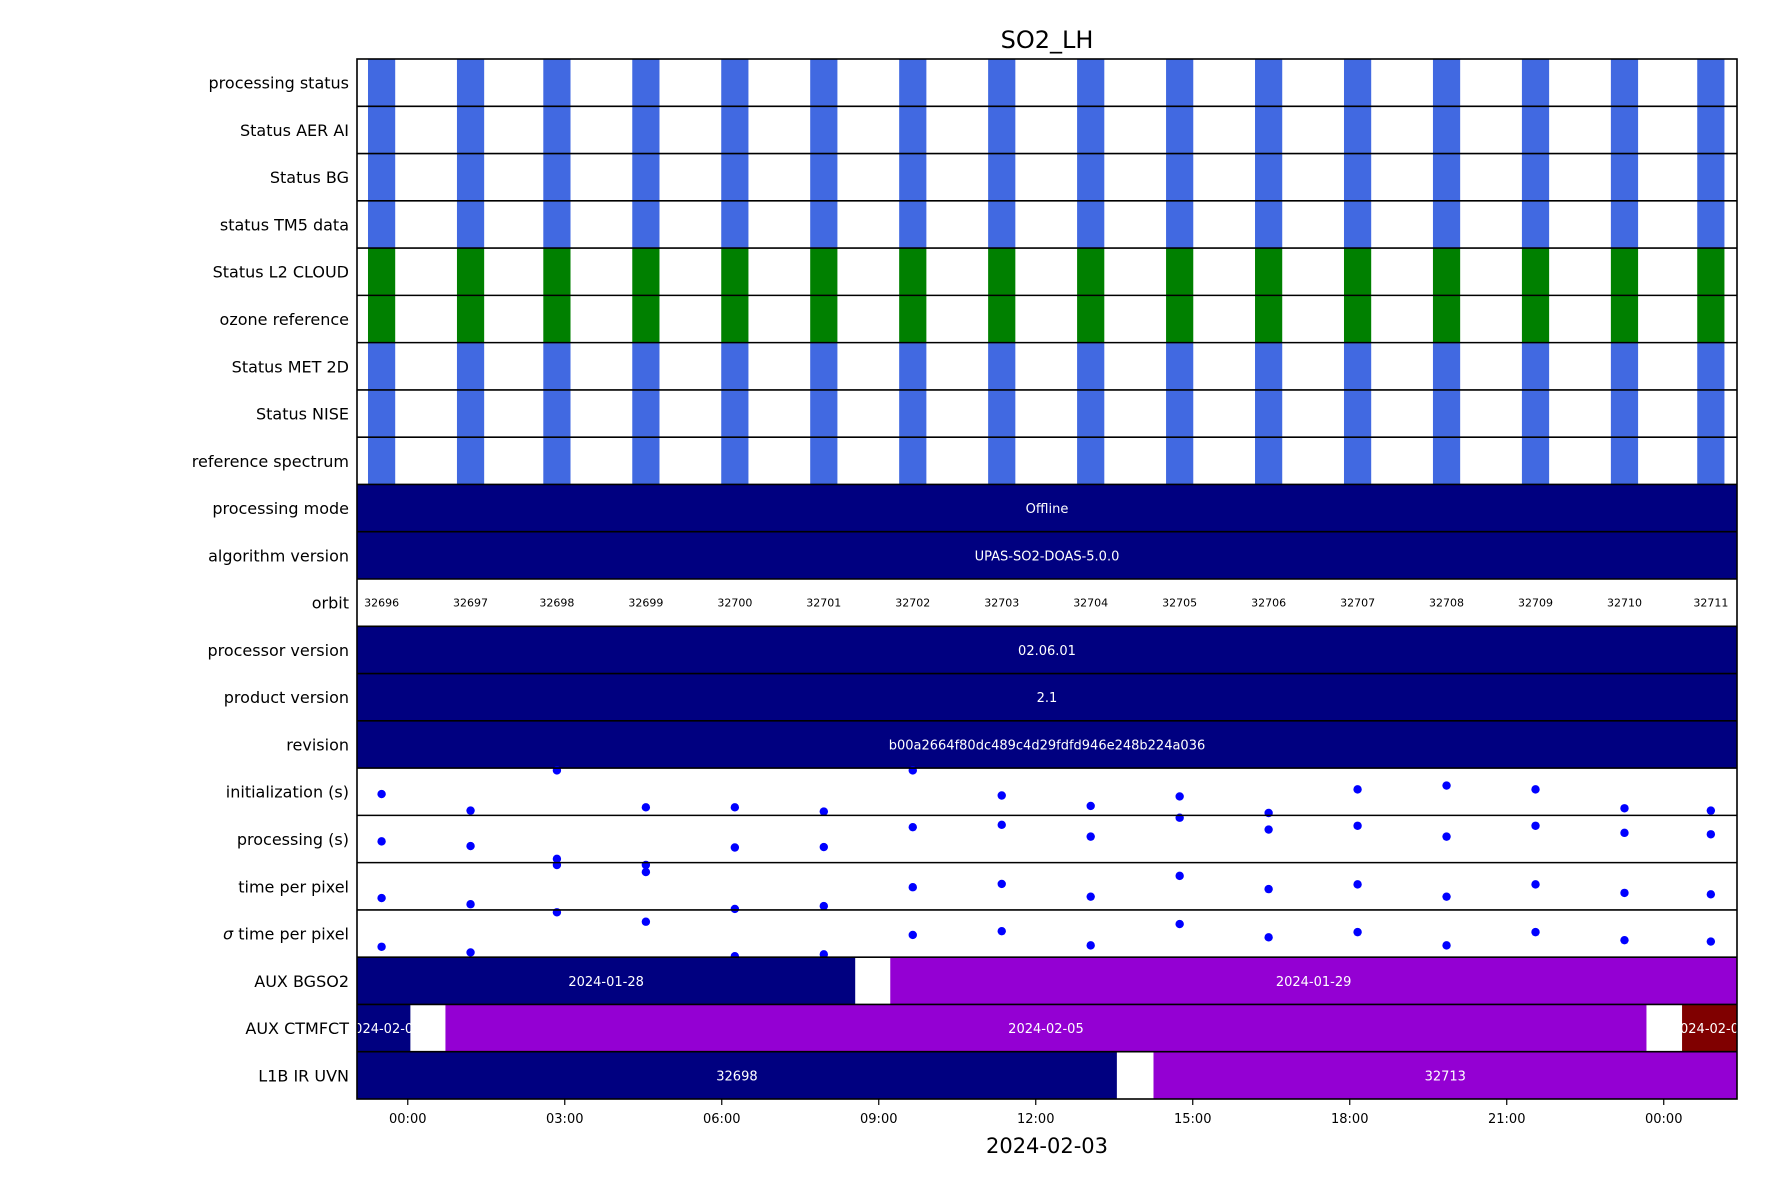  Describe the element at coordinates (1268, 603) in the screenshot. I see `orbit-number: 32706` at that location.